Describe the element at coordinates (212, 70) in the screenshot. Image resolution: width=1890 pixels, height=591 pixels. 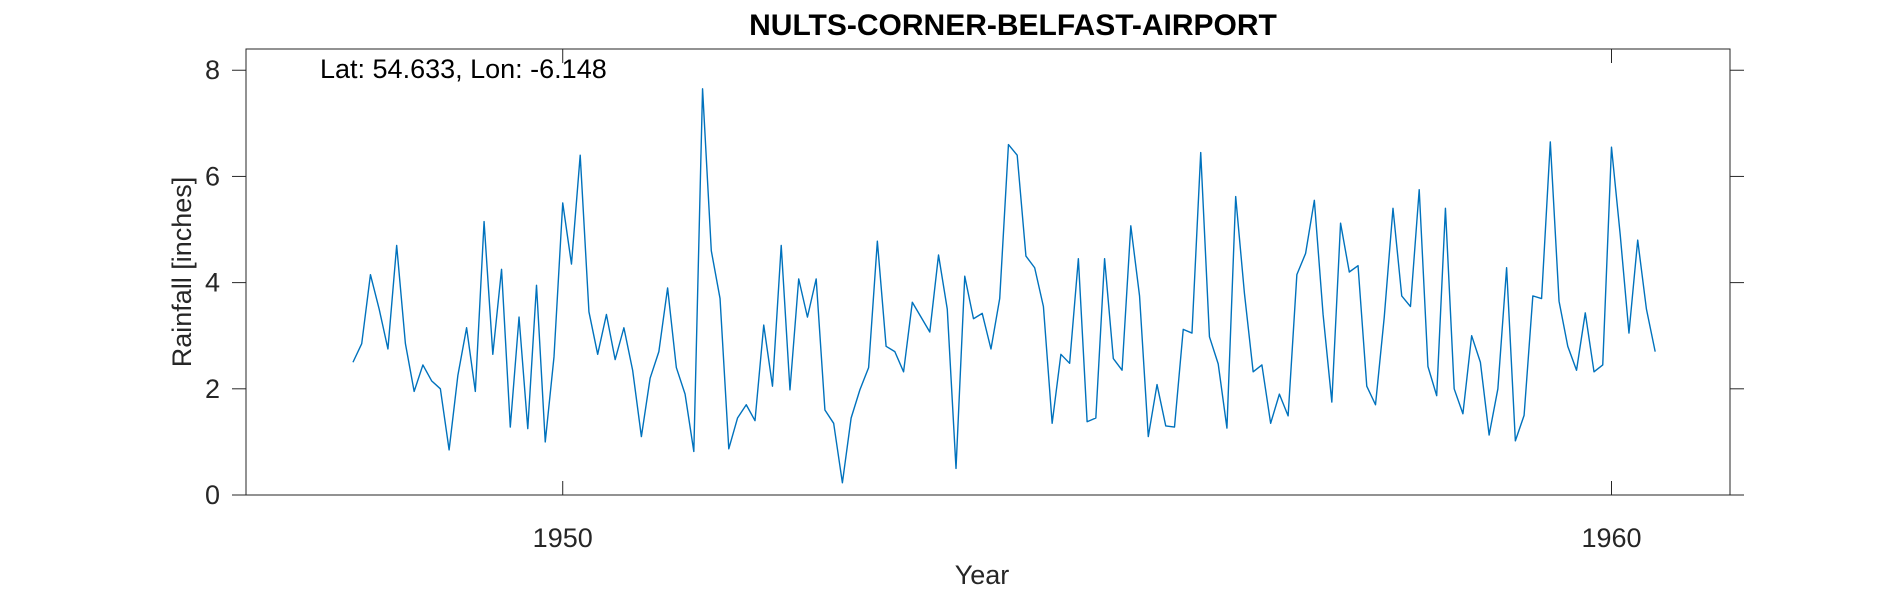
I see `y-tick-label: 8` at that location.